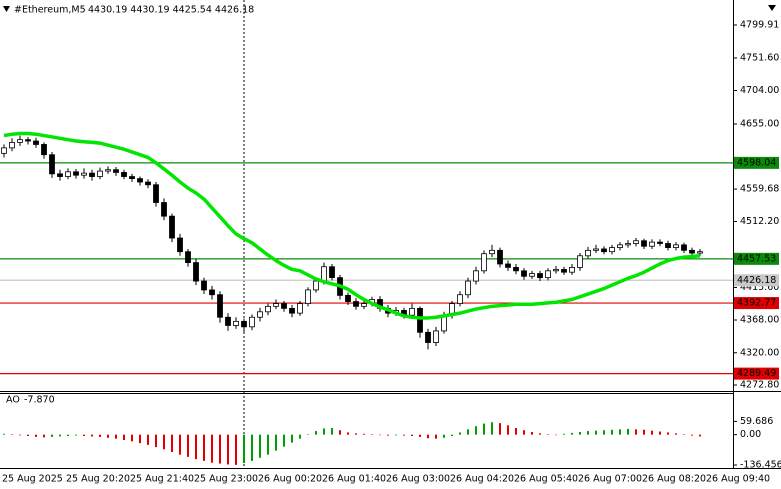  I want to click on y-tick-label: 4704.00, so click(759, 90).